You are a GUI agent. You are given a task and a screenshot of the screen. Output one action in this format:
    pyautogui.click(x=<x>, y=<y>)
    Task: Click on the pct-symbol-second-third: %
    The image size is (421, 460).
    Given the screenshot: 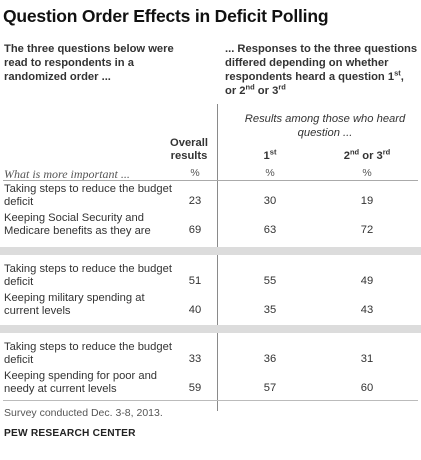 What is the action you would take?
    pyautogui.click(x=367, y=173)
    